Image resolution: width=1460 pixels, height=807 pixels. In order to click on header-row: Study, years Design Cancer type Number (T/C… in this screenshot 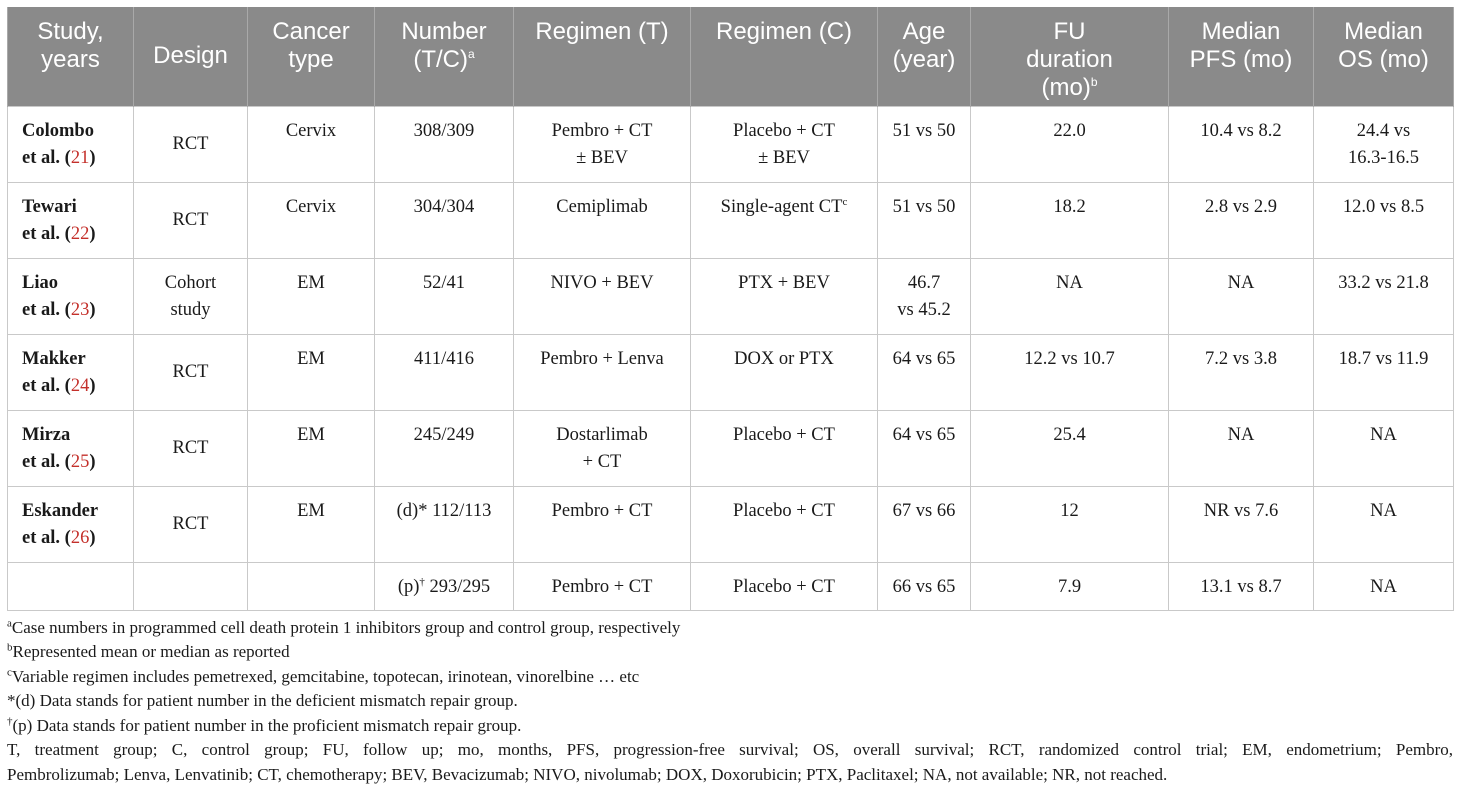, I will do `click(730, 56)`.